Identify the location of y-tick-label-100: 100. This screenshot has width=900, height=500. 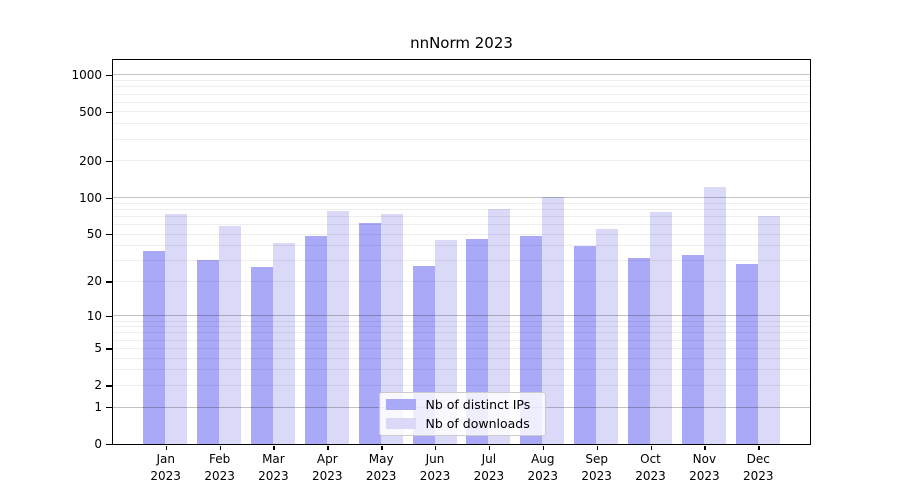
(90, 197).